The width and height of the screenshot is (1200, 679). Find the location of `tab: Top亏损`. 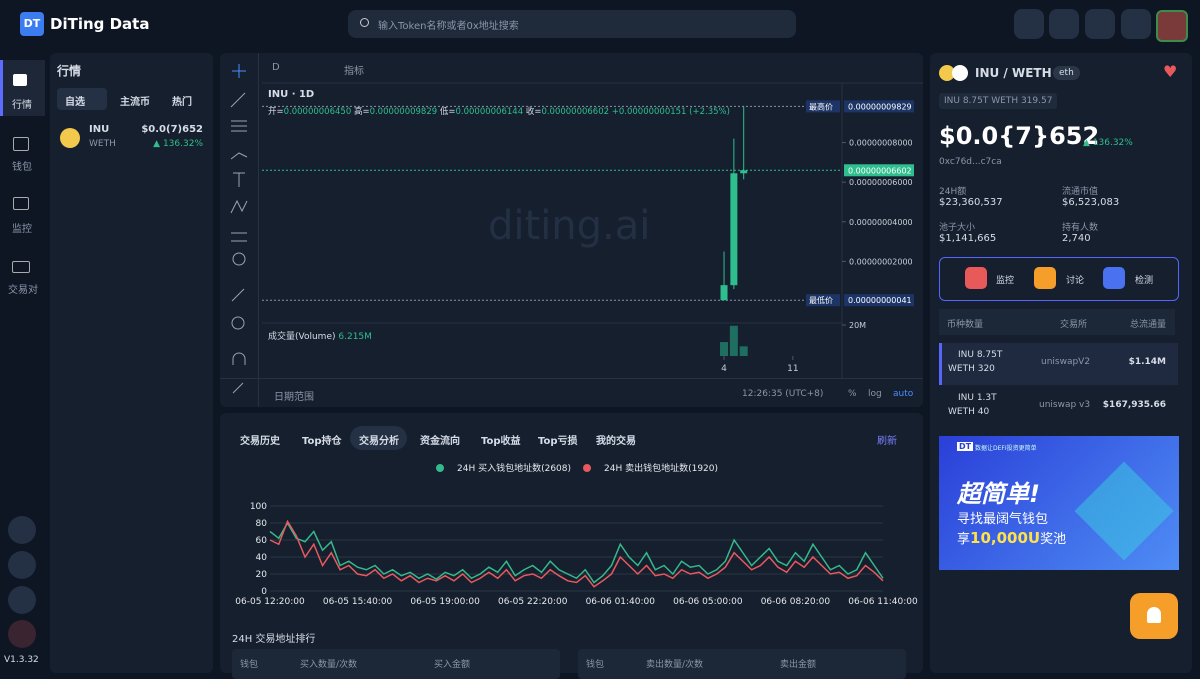

tab: Top亏损 is located at coordinates (558, 441).